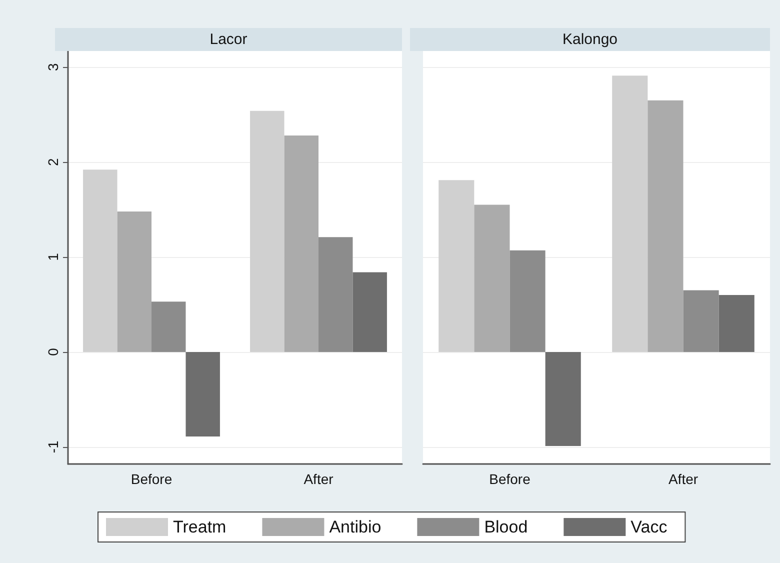 The height and width of the screenshot is (563, 780). I want to click on legend-label: Treatm, so click(199, 527).